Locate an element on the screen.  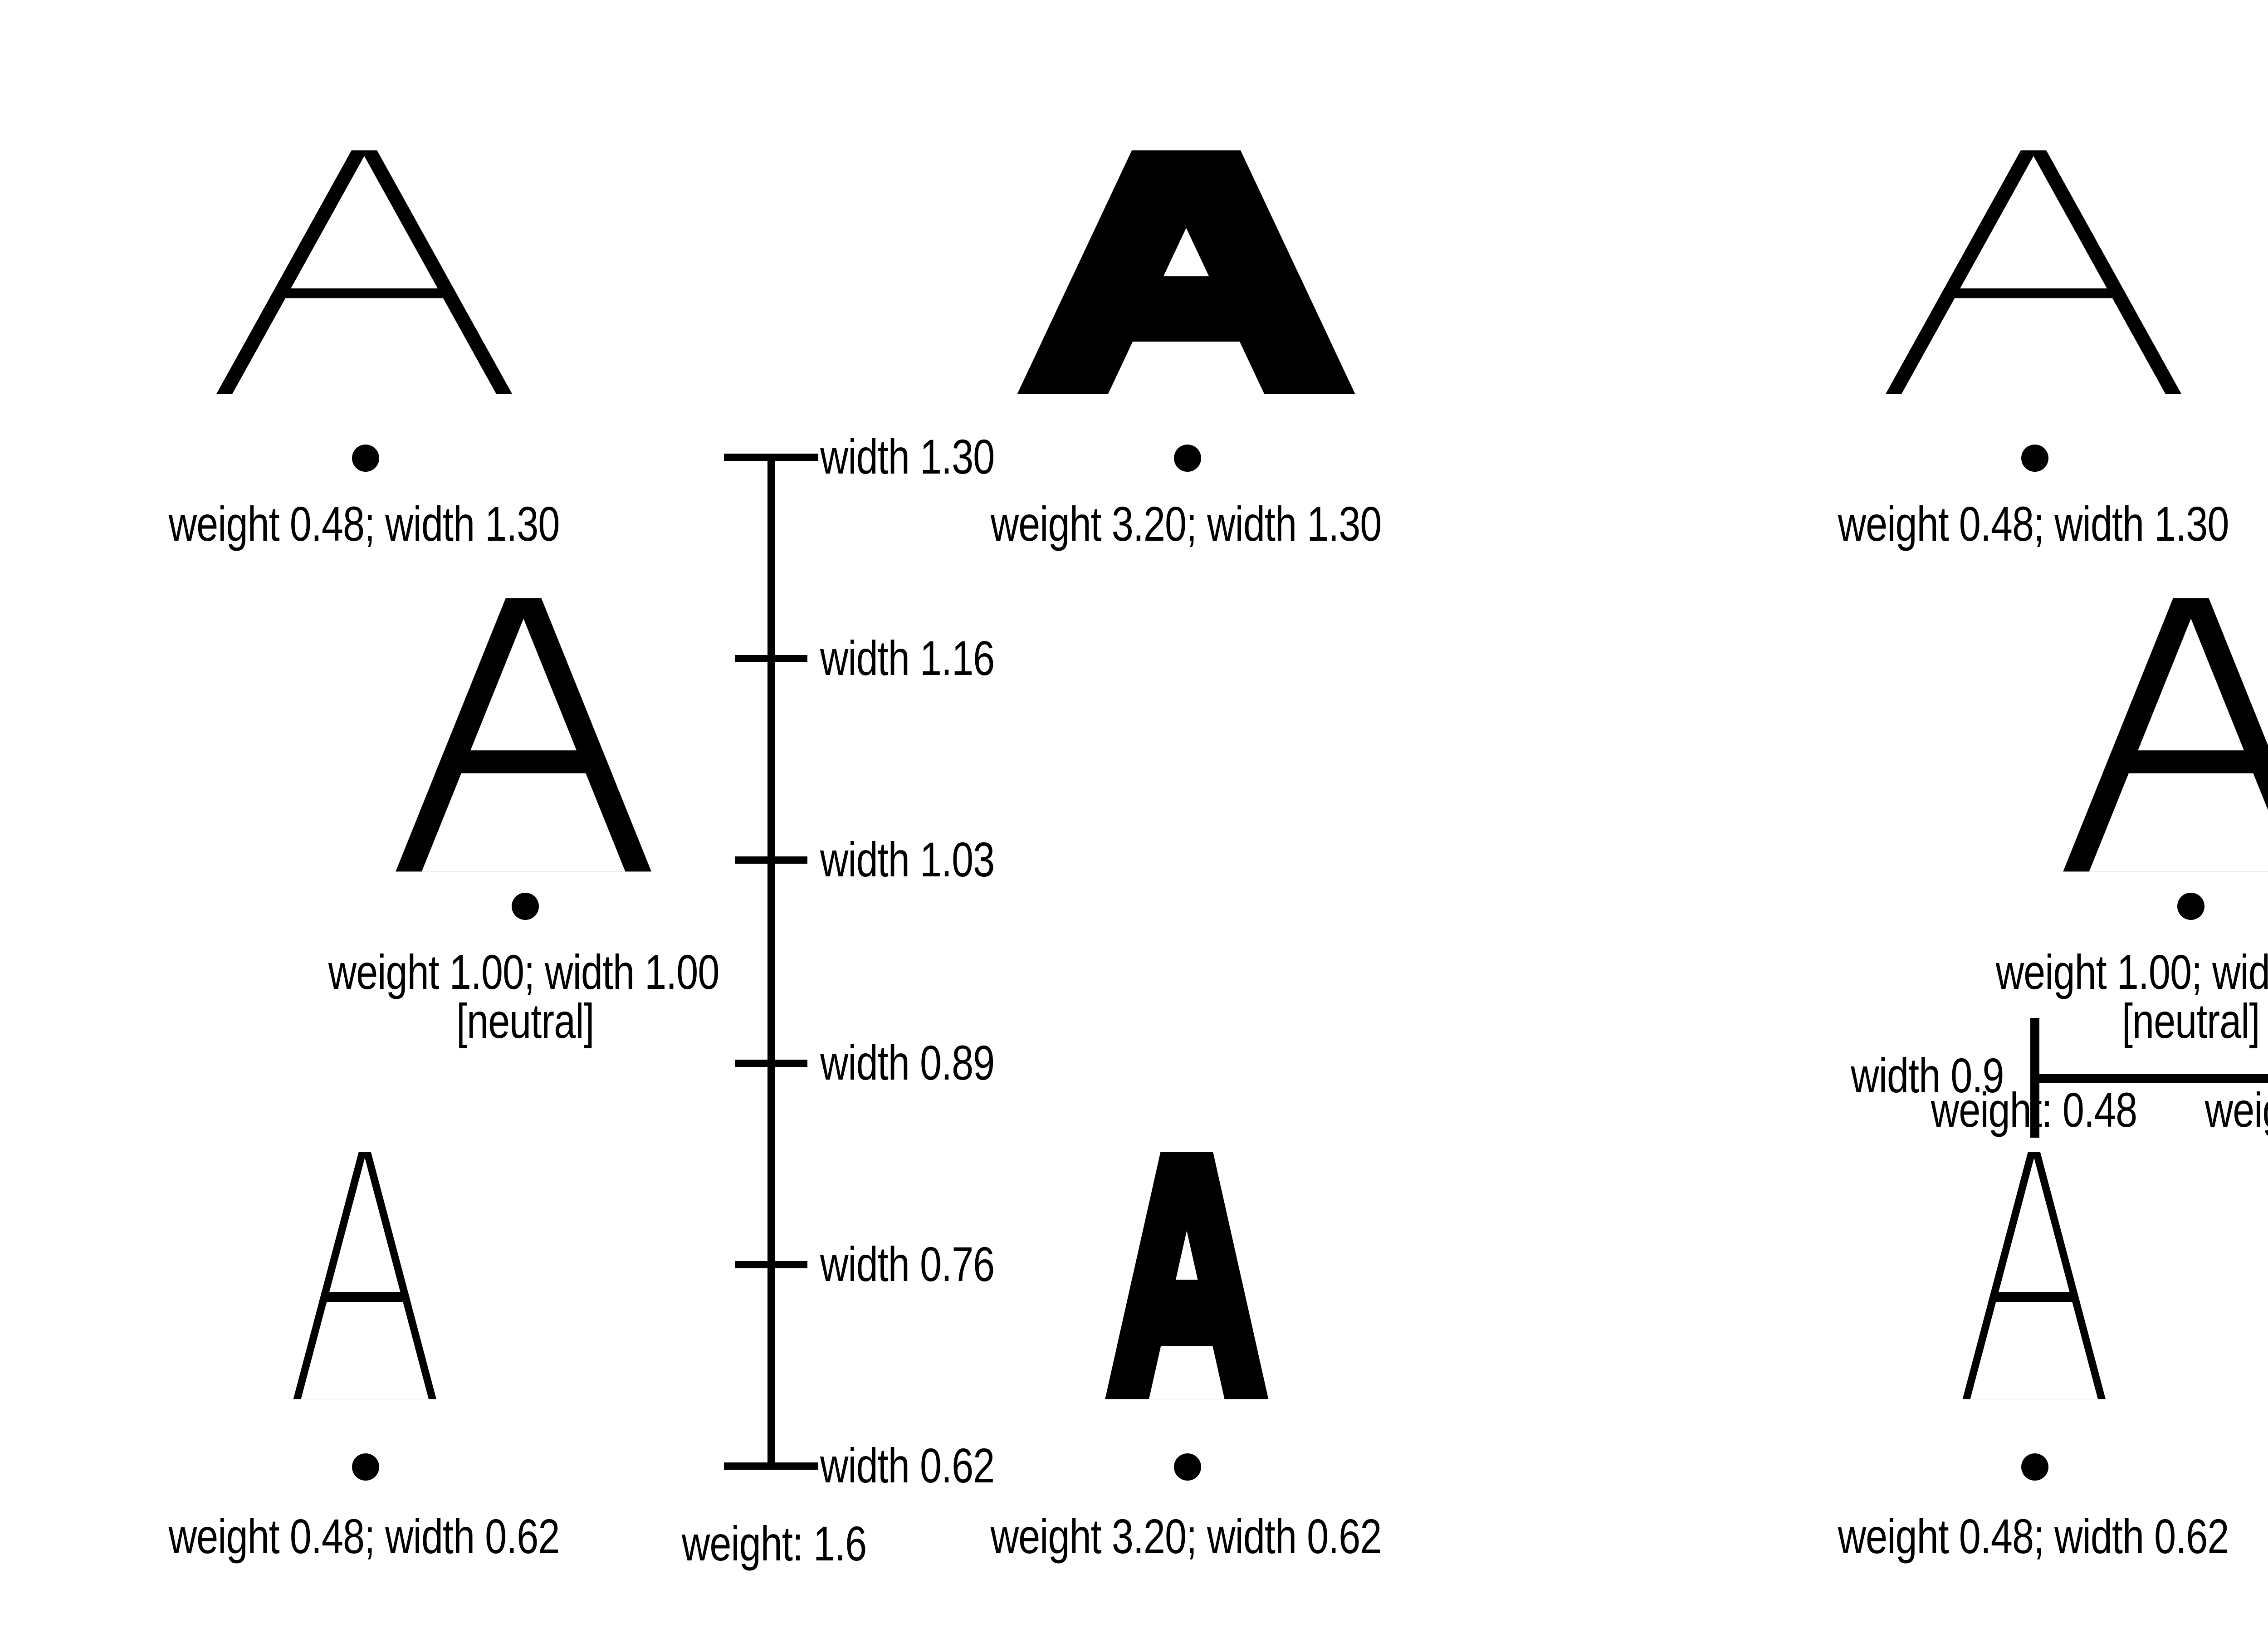
glyph-cell-bottom-right is located at coordinates (1187, 1275).